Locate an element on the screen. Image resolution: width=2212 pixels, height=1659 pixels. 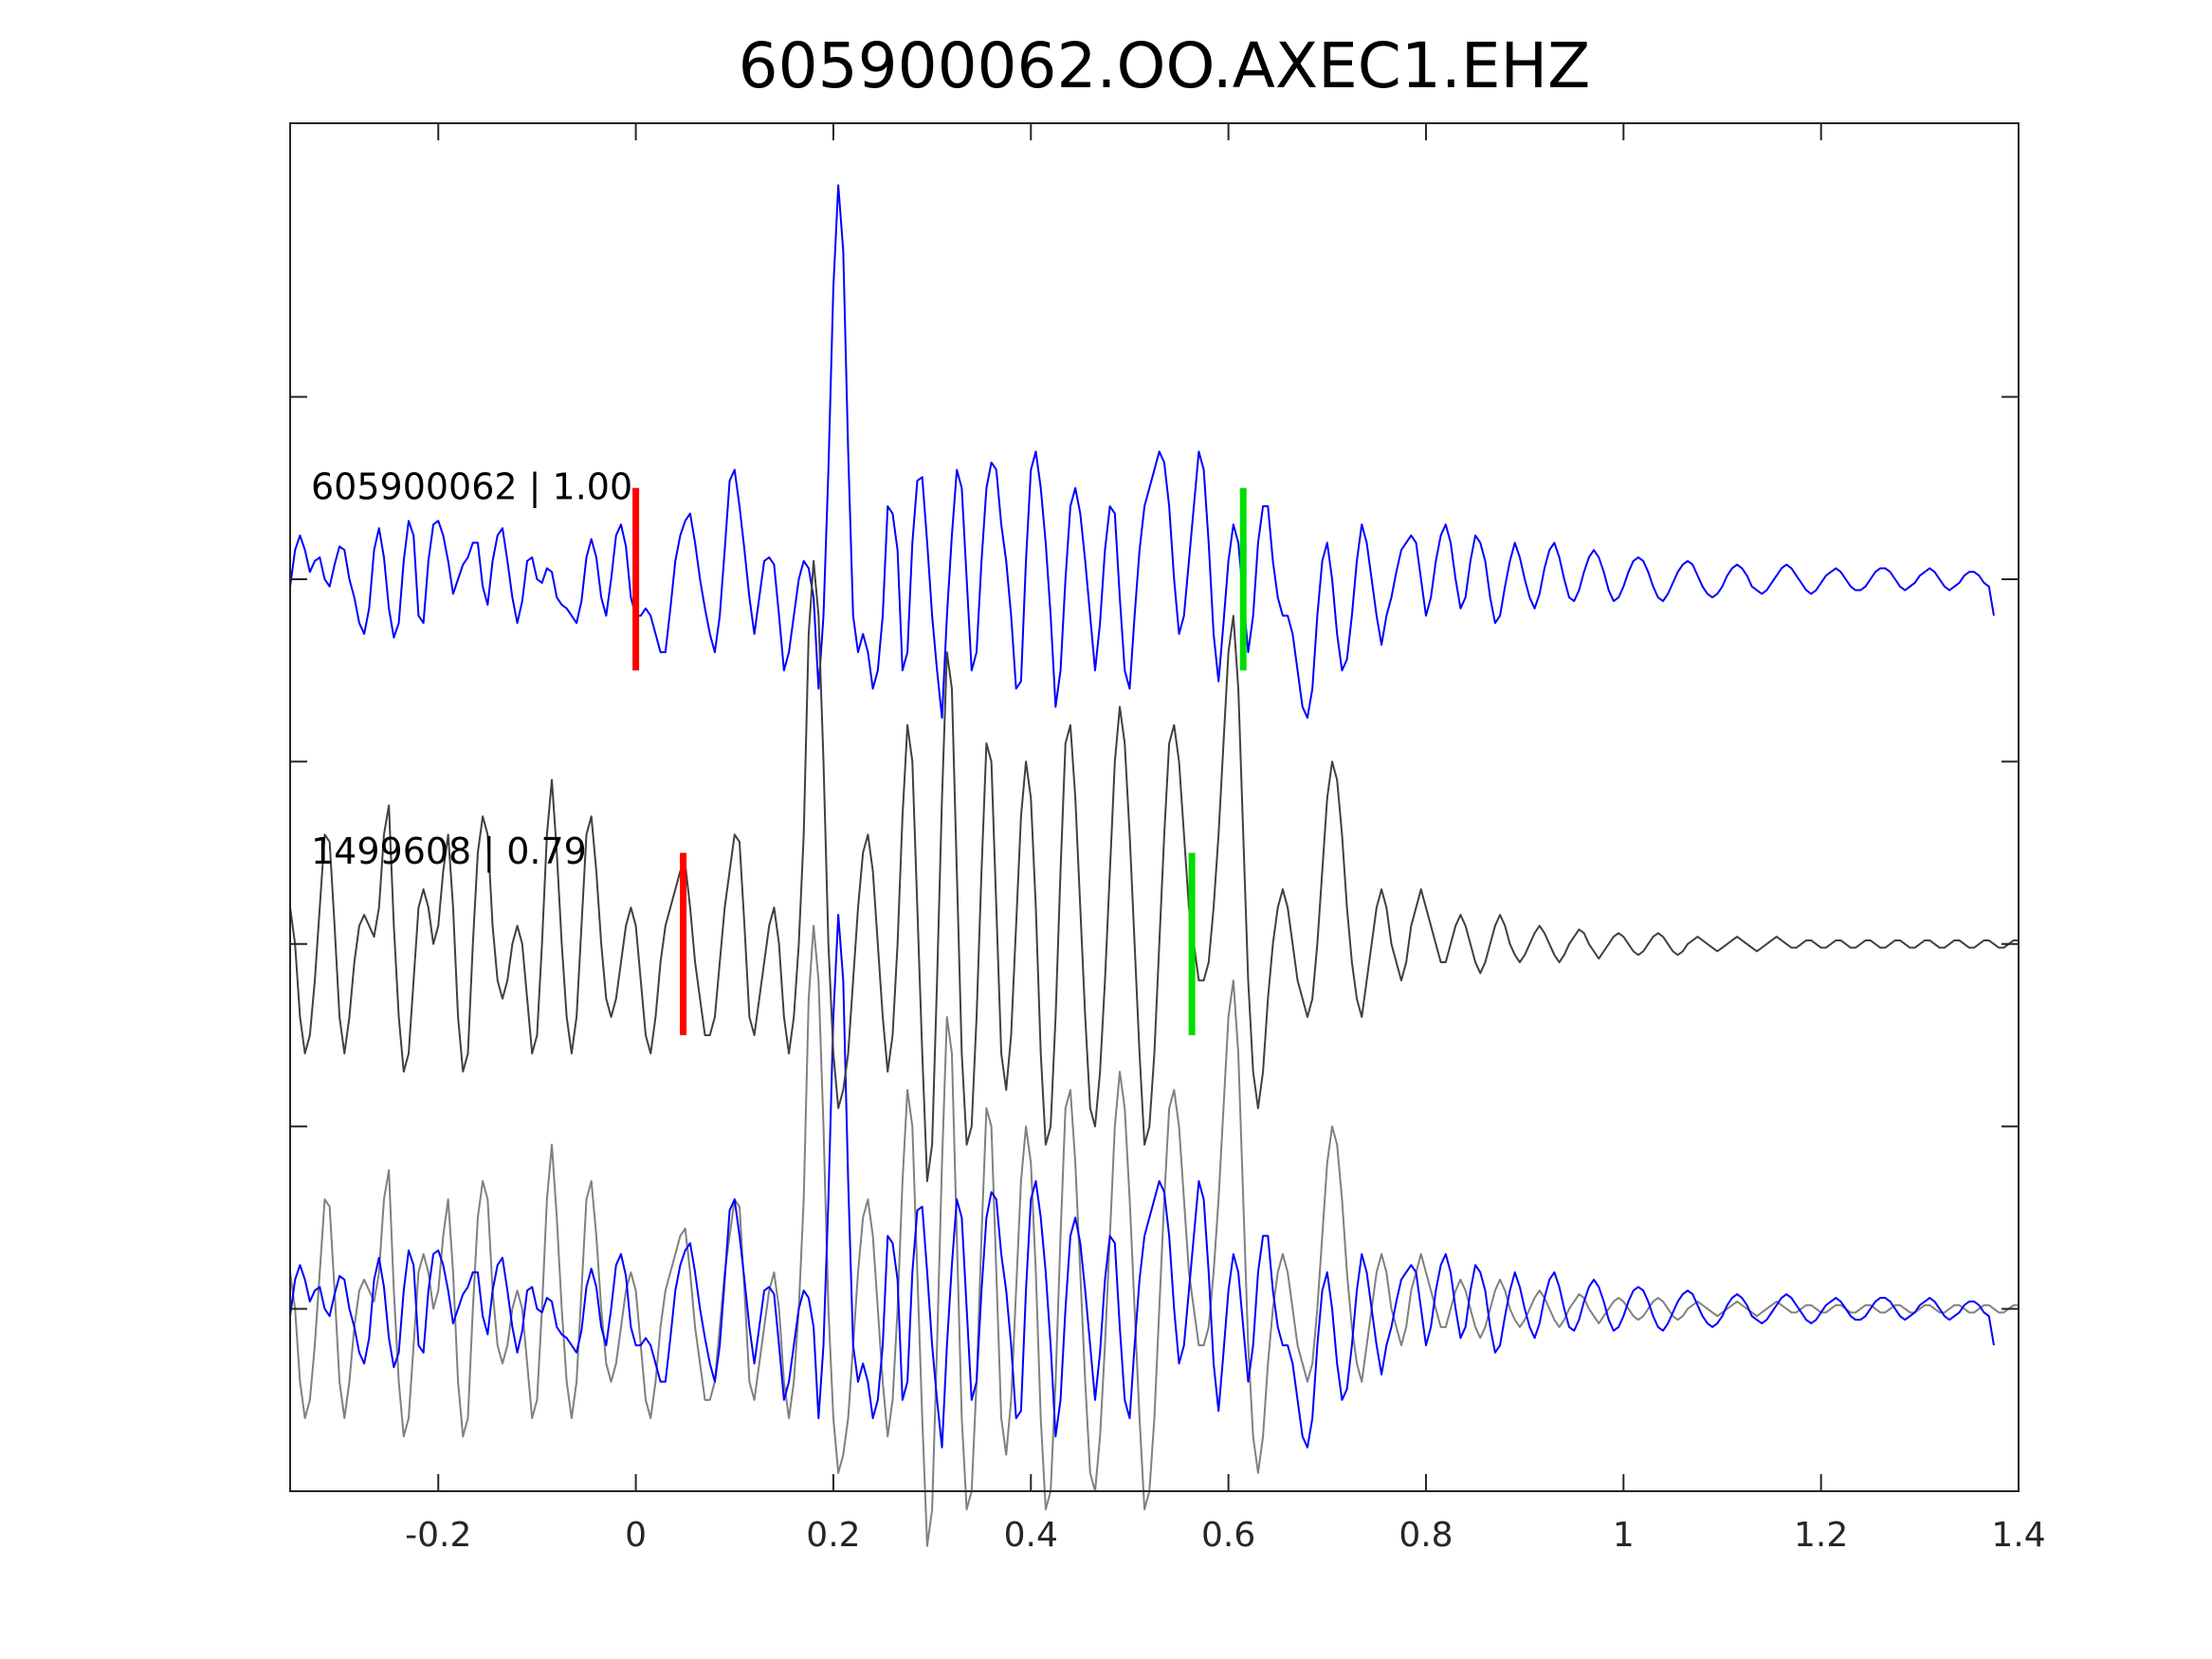
chart-title: 605900062.OO.AXEC1.EHZ is located at coordinates (1165, 65).